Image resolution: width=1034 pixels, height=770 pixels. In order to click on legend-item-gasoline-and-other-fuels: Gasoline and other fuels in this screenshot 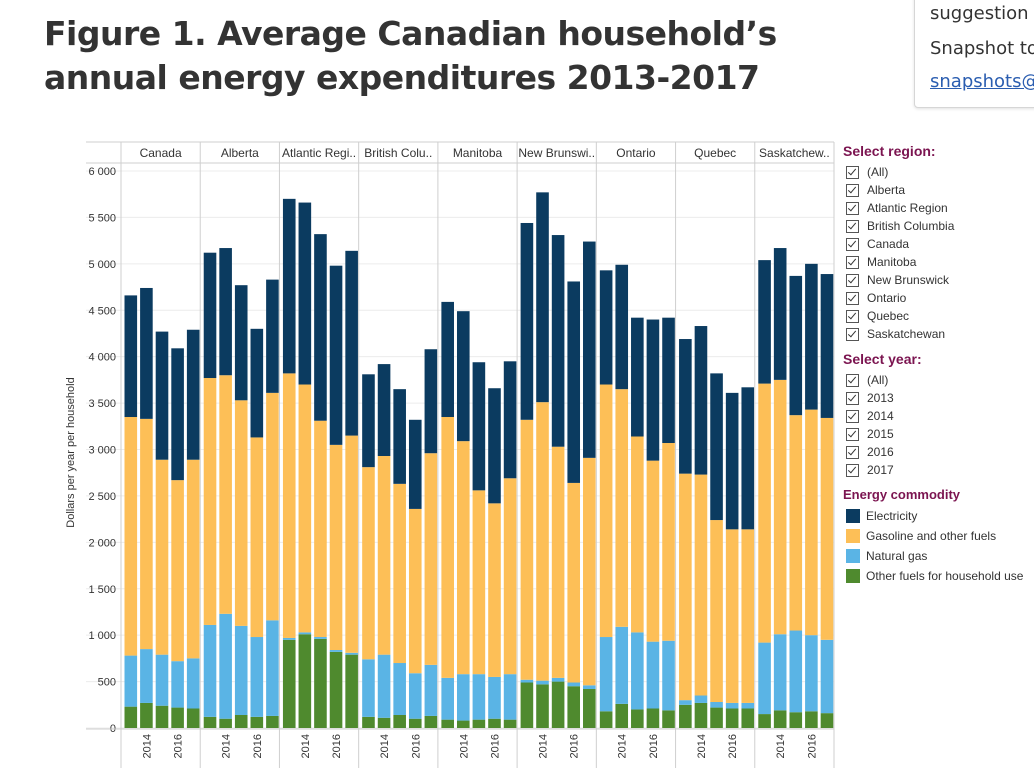, I will do `click(938, 536)`.